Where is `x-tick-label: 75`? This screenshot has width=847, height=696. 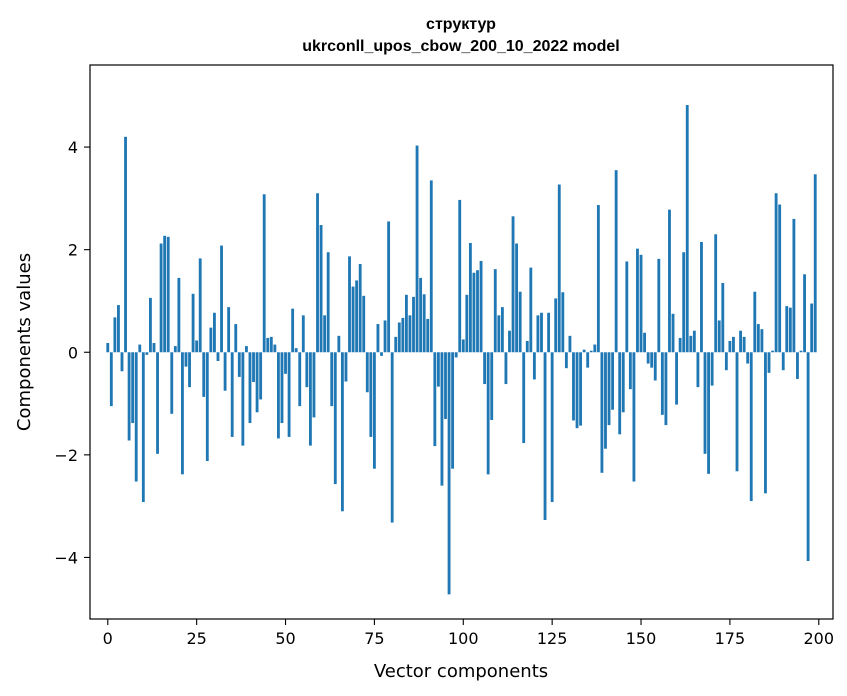
x-tick-label: 75 is located at coordinates (374, 638).